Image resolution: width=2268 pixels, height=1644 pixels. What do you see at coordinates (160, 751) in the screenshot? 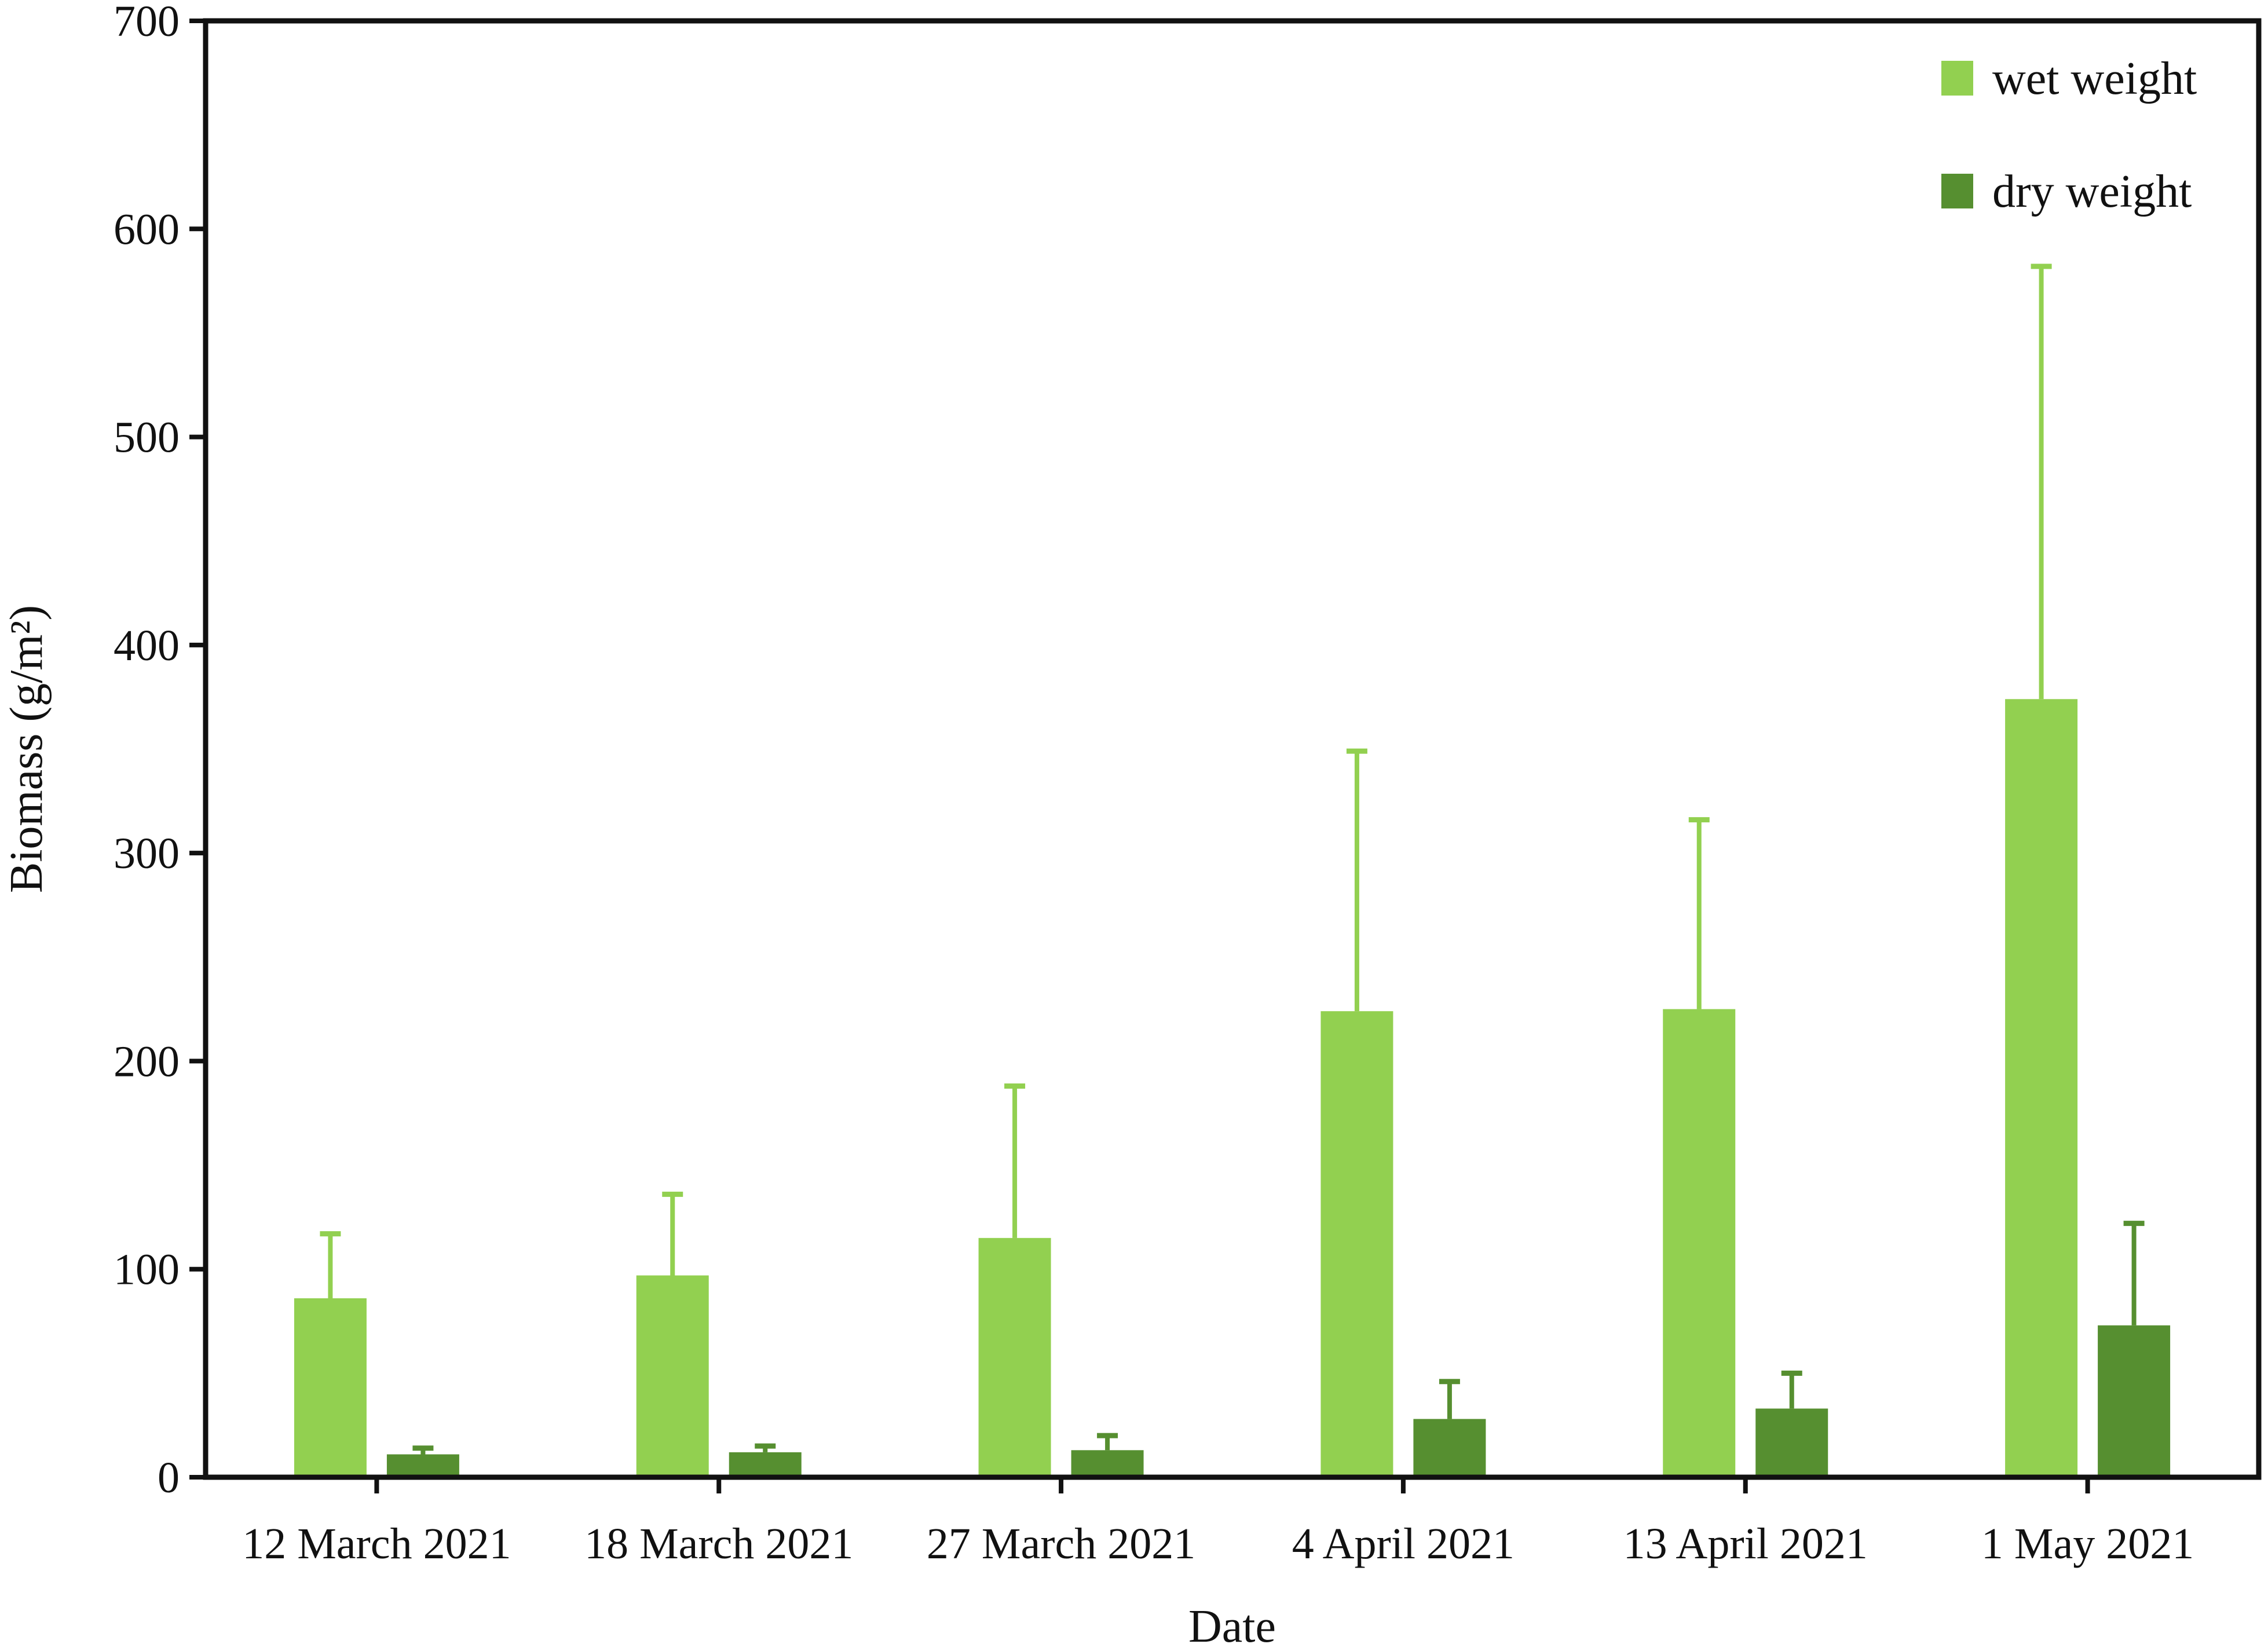
I see `y-axis-ticks: 0 100 200 300 400 500 600 700` at bounding box center [160, 751].